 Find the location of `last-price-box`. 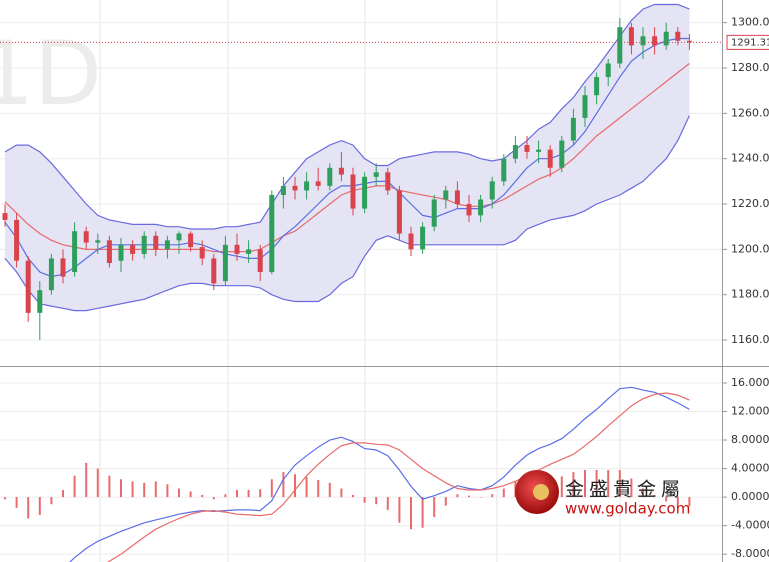

last-price-box is located at coordinates (747, 42).